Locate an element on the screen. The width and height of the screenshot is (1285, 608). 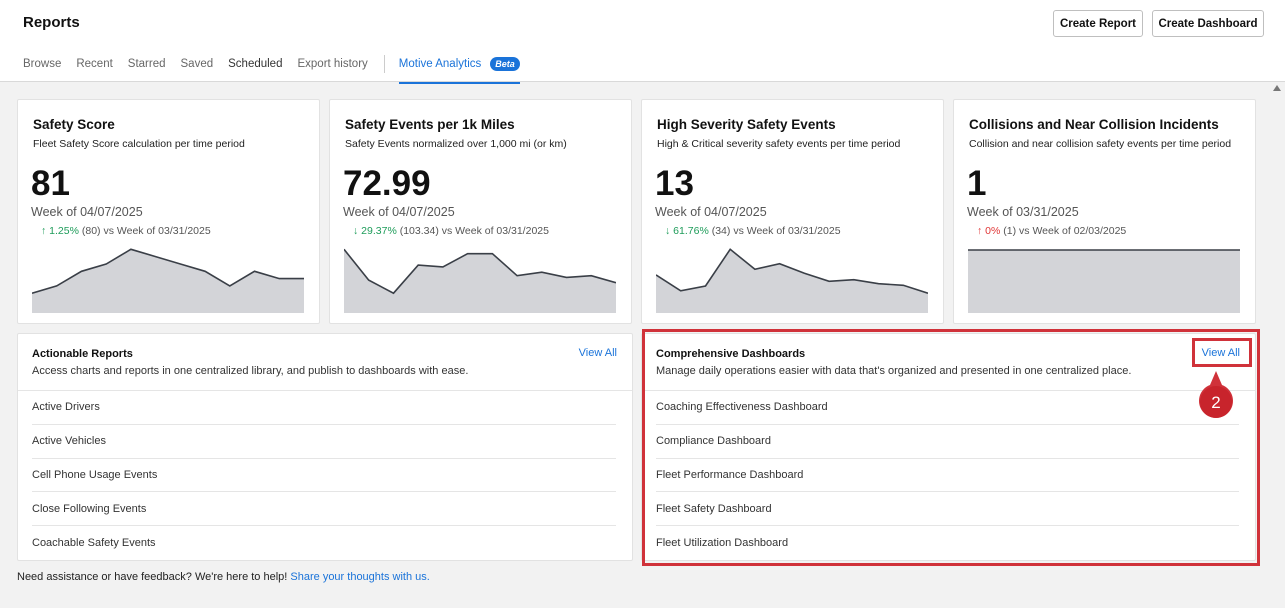
step-marker-number: 2 is located at coordinates (1215, 402).